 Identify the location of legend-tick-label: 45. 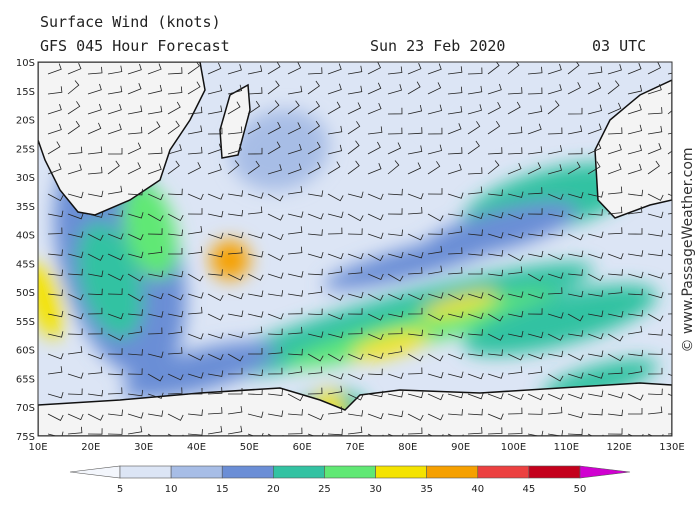
(529, 489).